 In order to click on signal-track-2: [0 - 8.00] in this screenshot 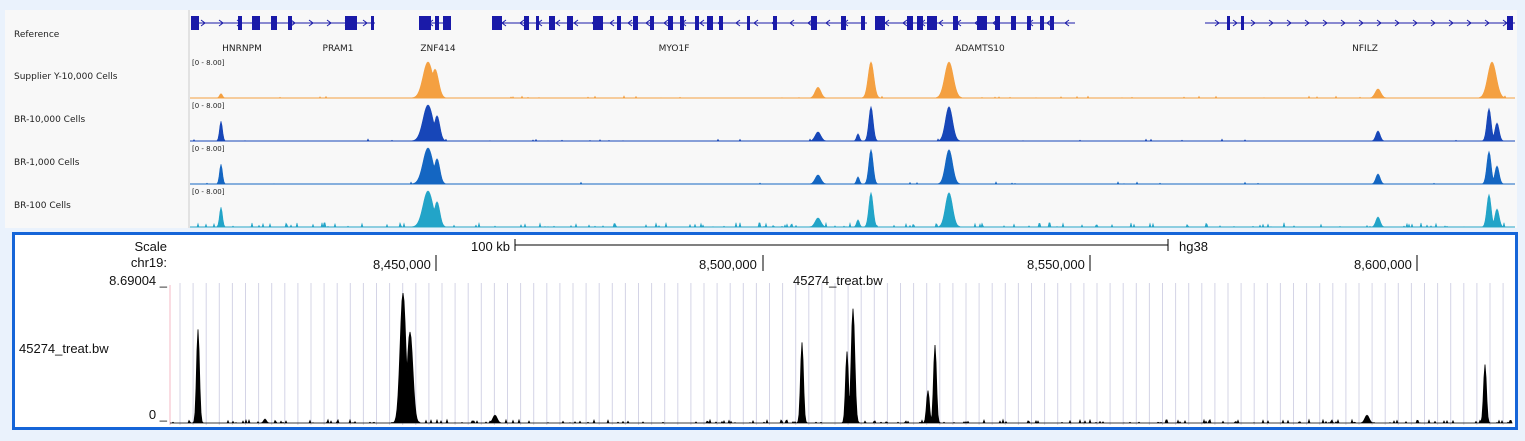, I will do `click(852, 165)`.